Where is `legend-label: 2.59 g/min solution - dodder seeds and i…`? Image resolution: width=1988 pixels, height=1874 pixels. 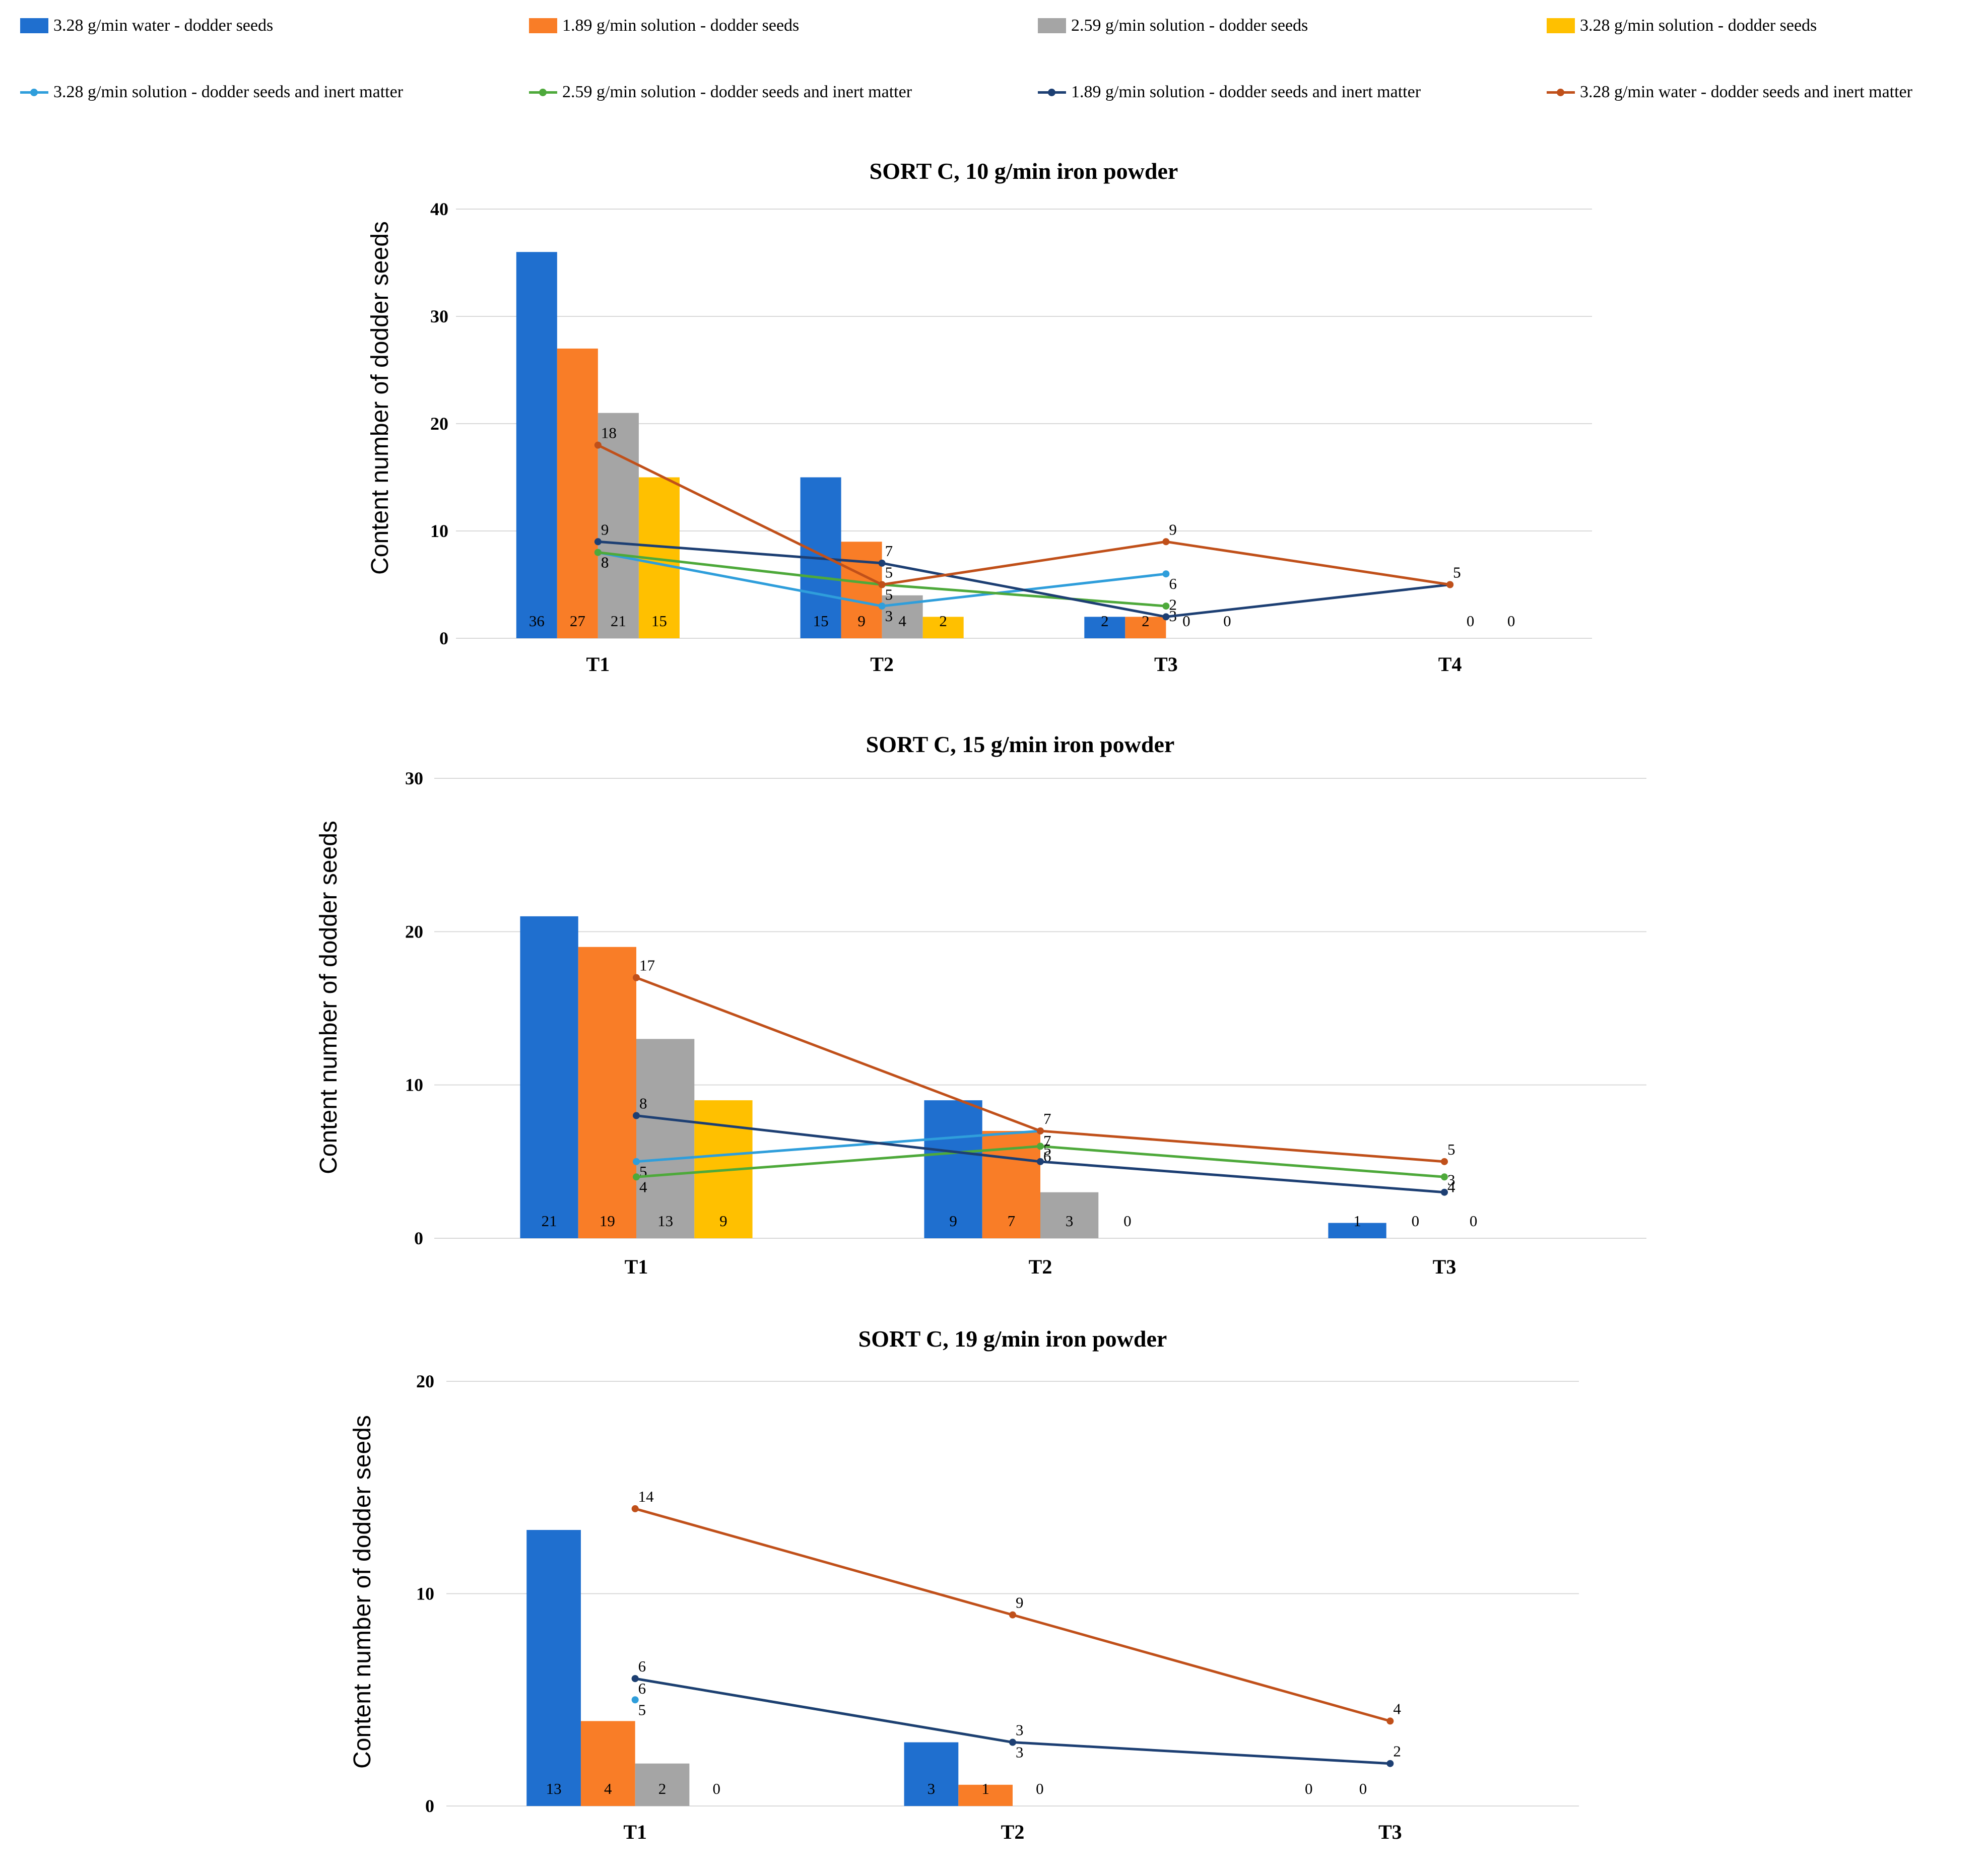
legend-label: 2.59 g/min solution - dodder seeds and i… is located at coordinates (737, 92).